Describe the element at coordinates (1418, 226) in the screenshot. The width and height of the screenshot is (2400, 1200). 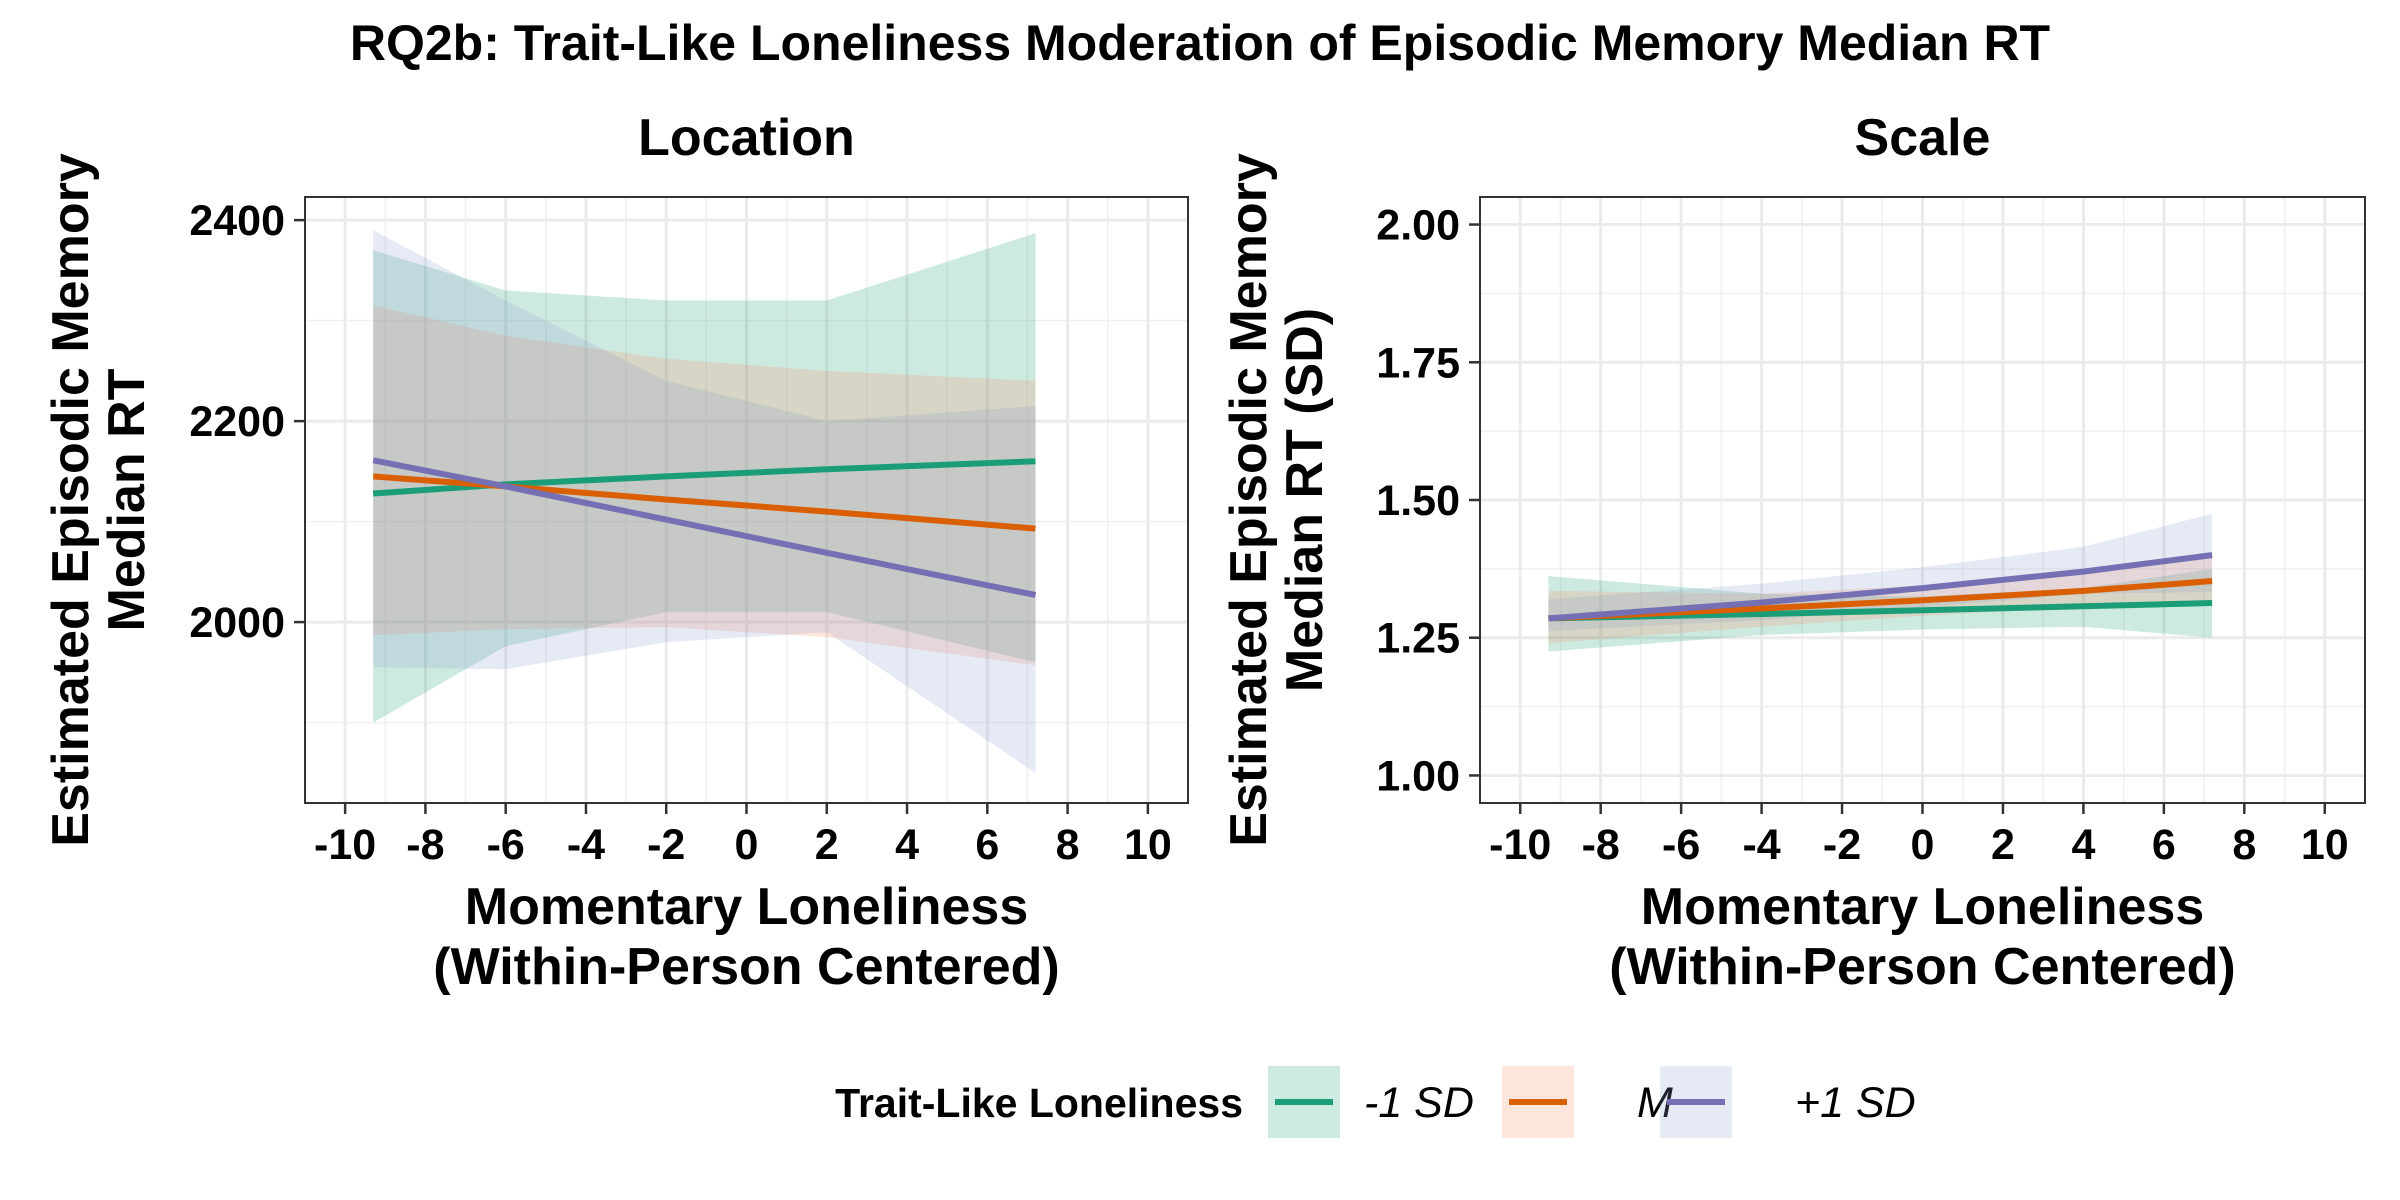
I see `y-tick-label: 2.00` at that location.